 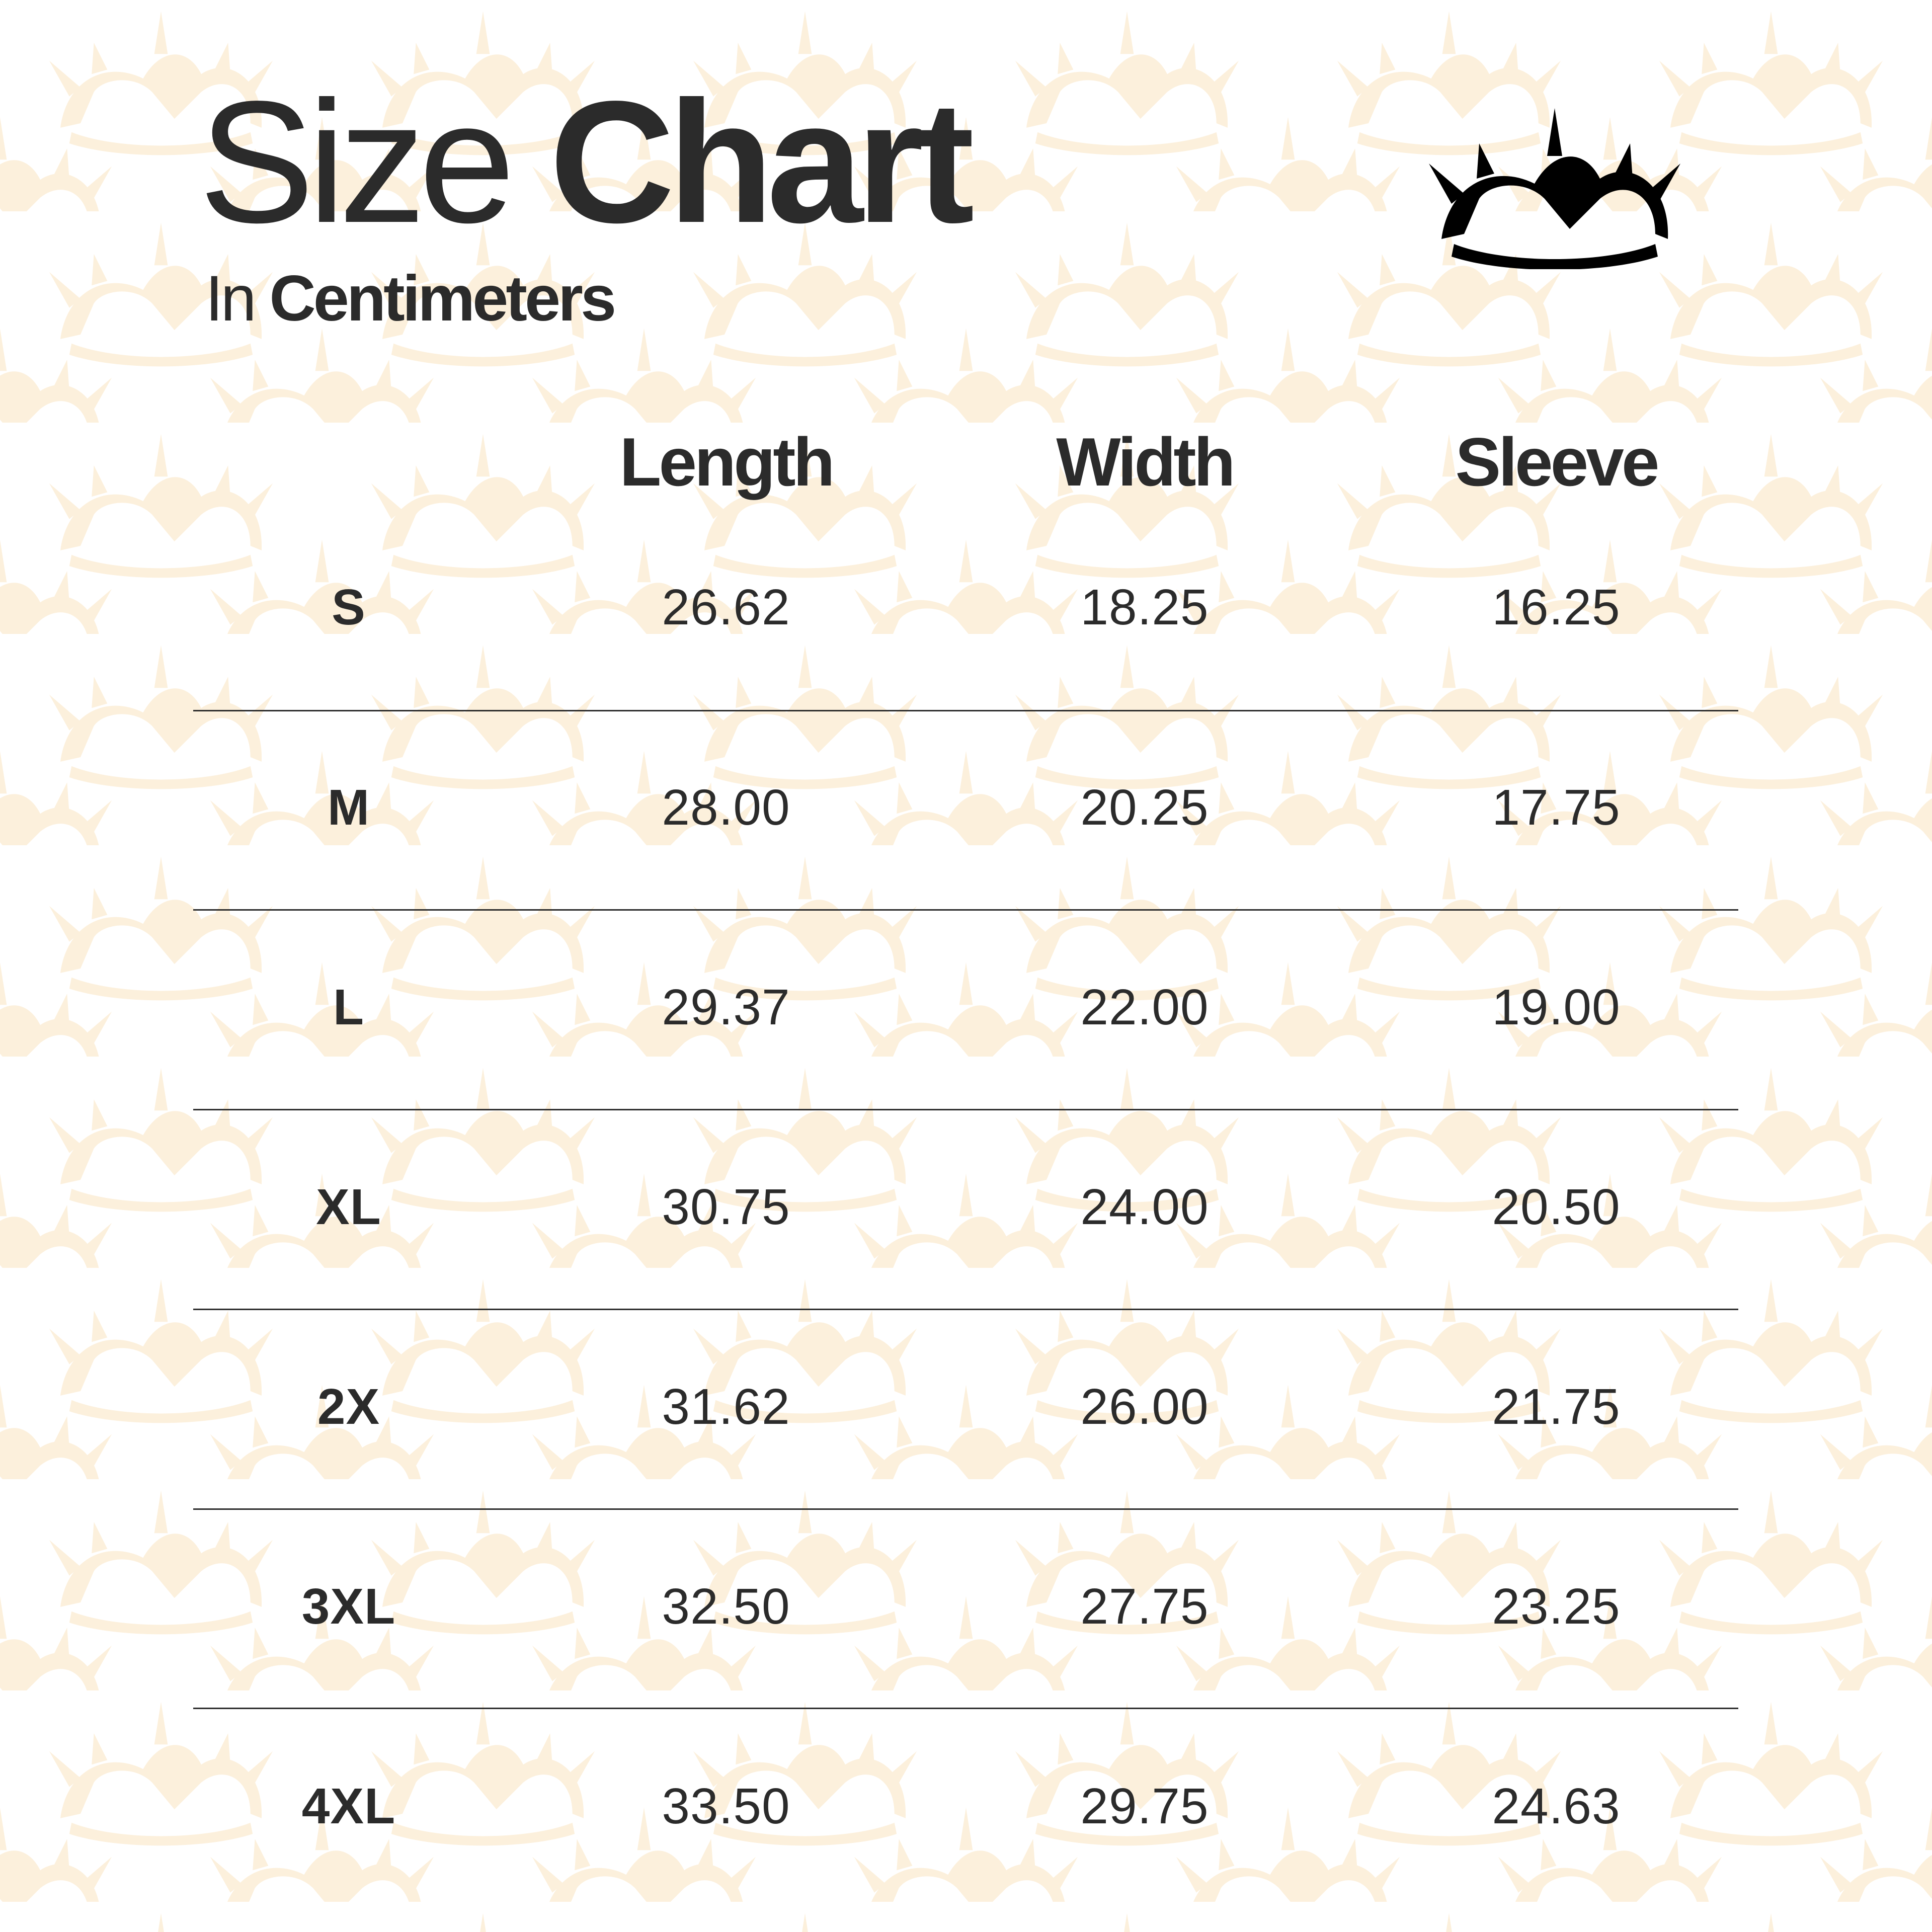 I want to click on subtitle-bold: Centimeters, so click(x=443, y=299).